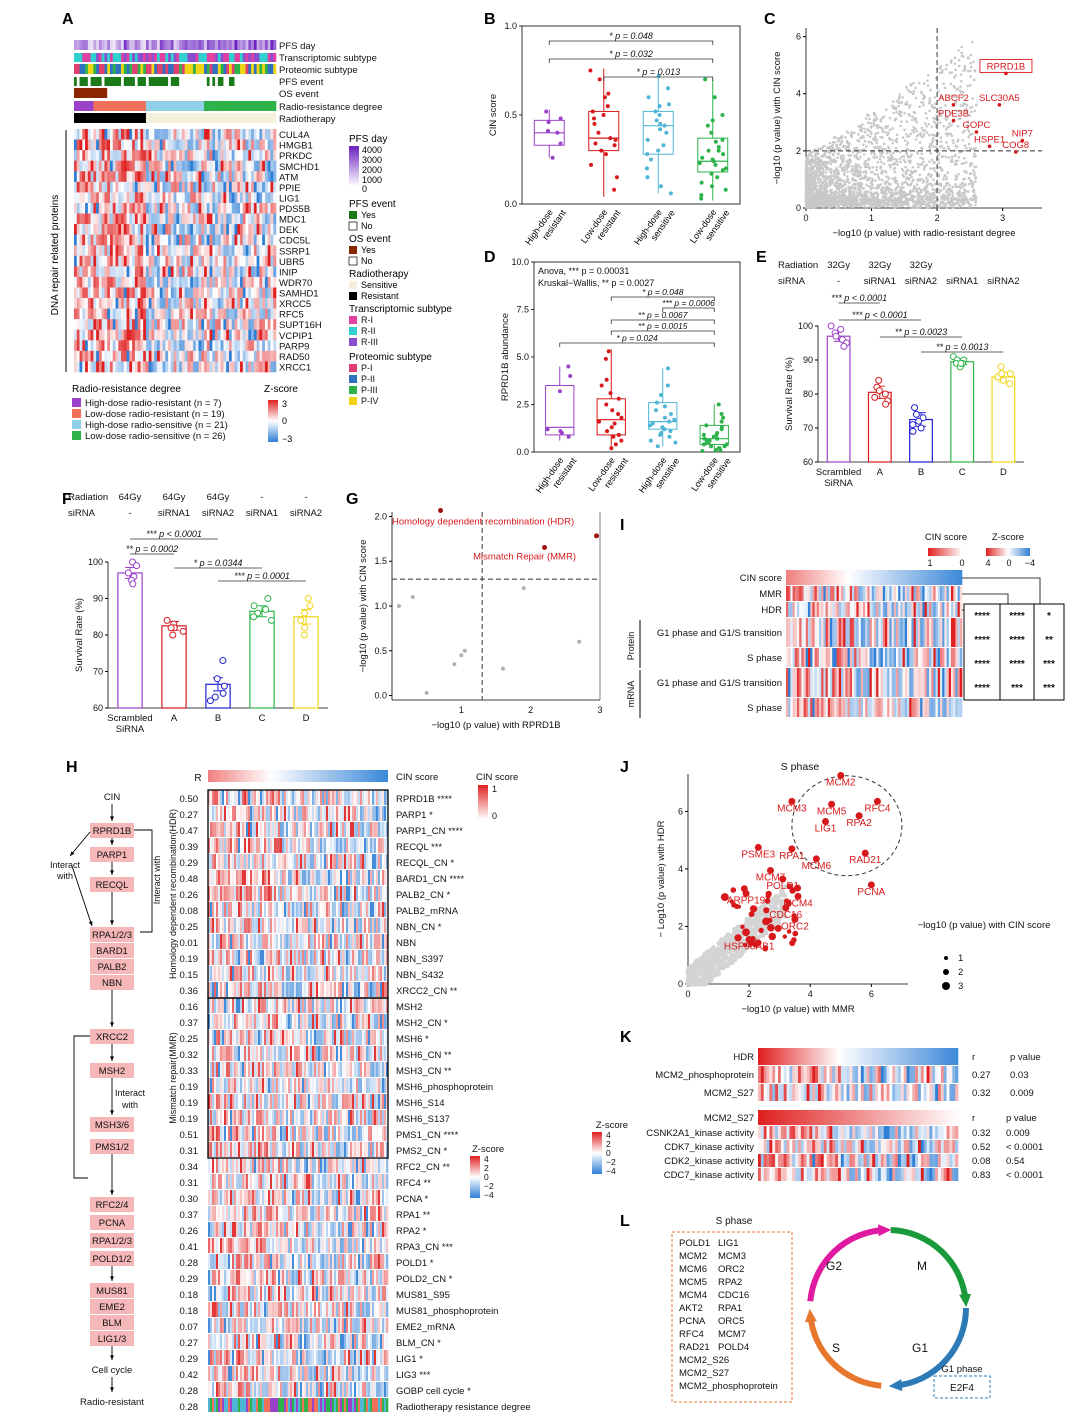 The width and height of the screenshot is (1080, 1412). What do you see at coordinates (153, 403) in the screenshot?
I see `legend-rr-item: High-dose radio-resistant (n = 7)` at bounding box center [153, 403].